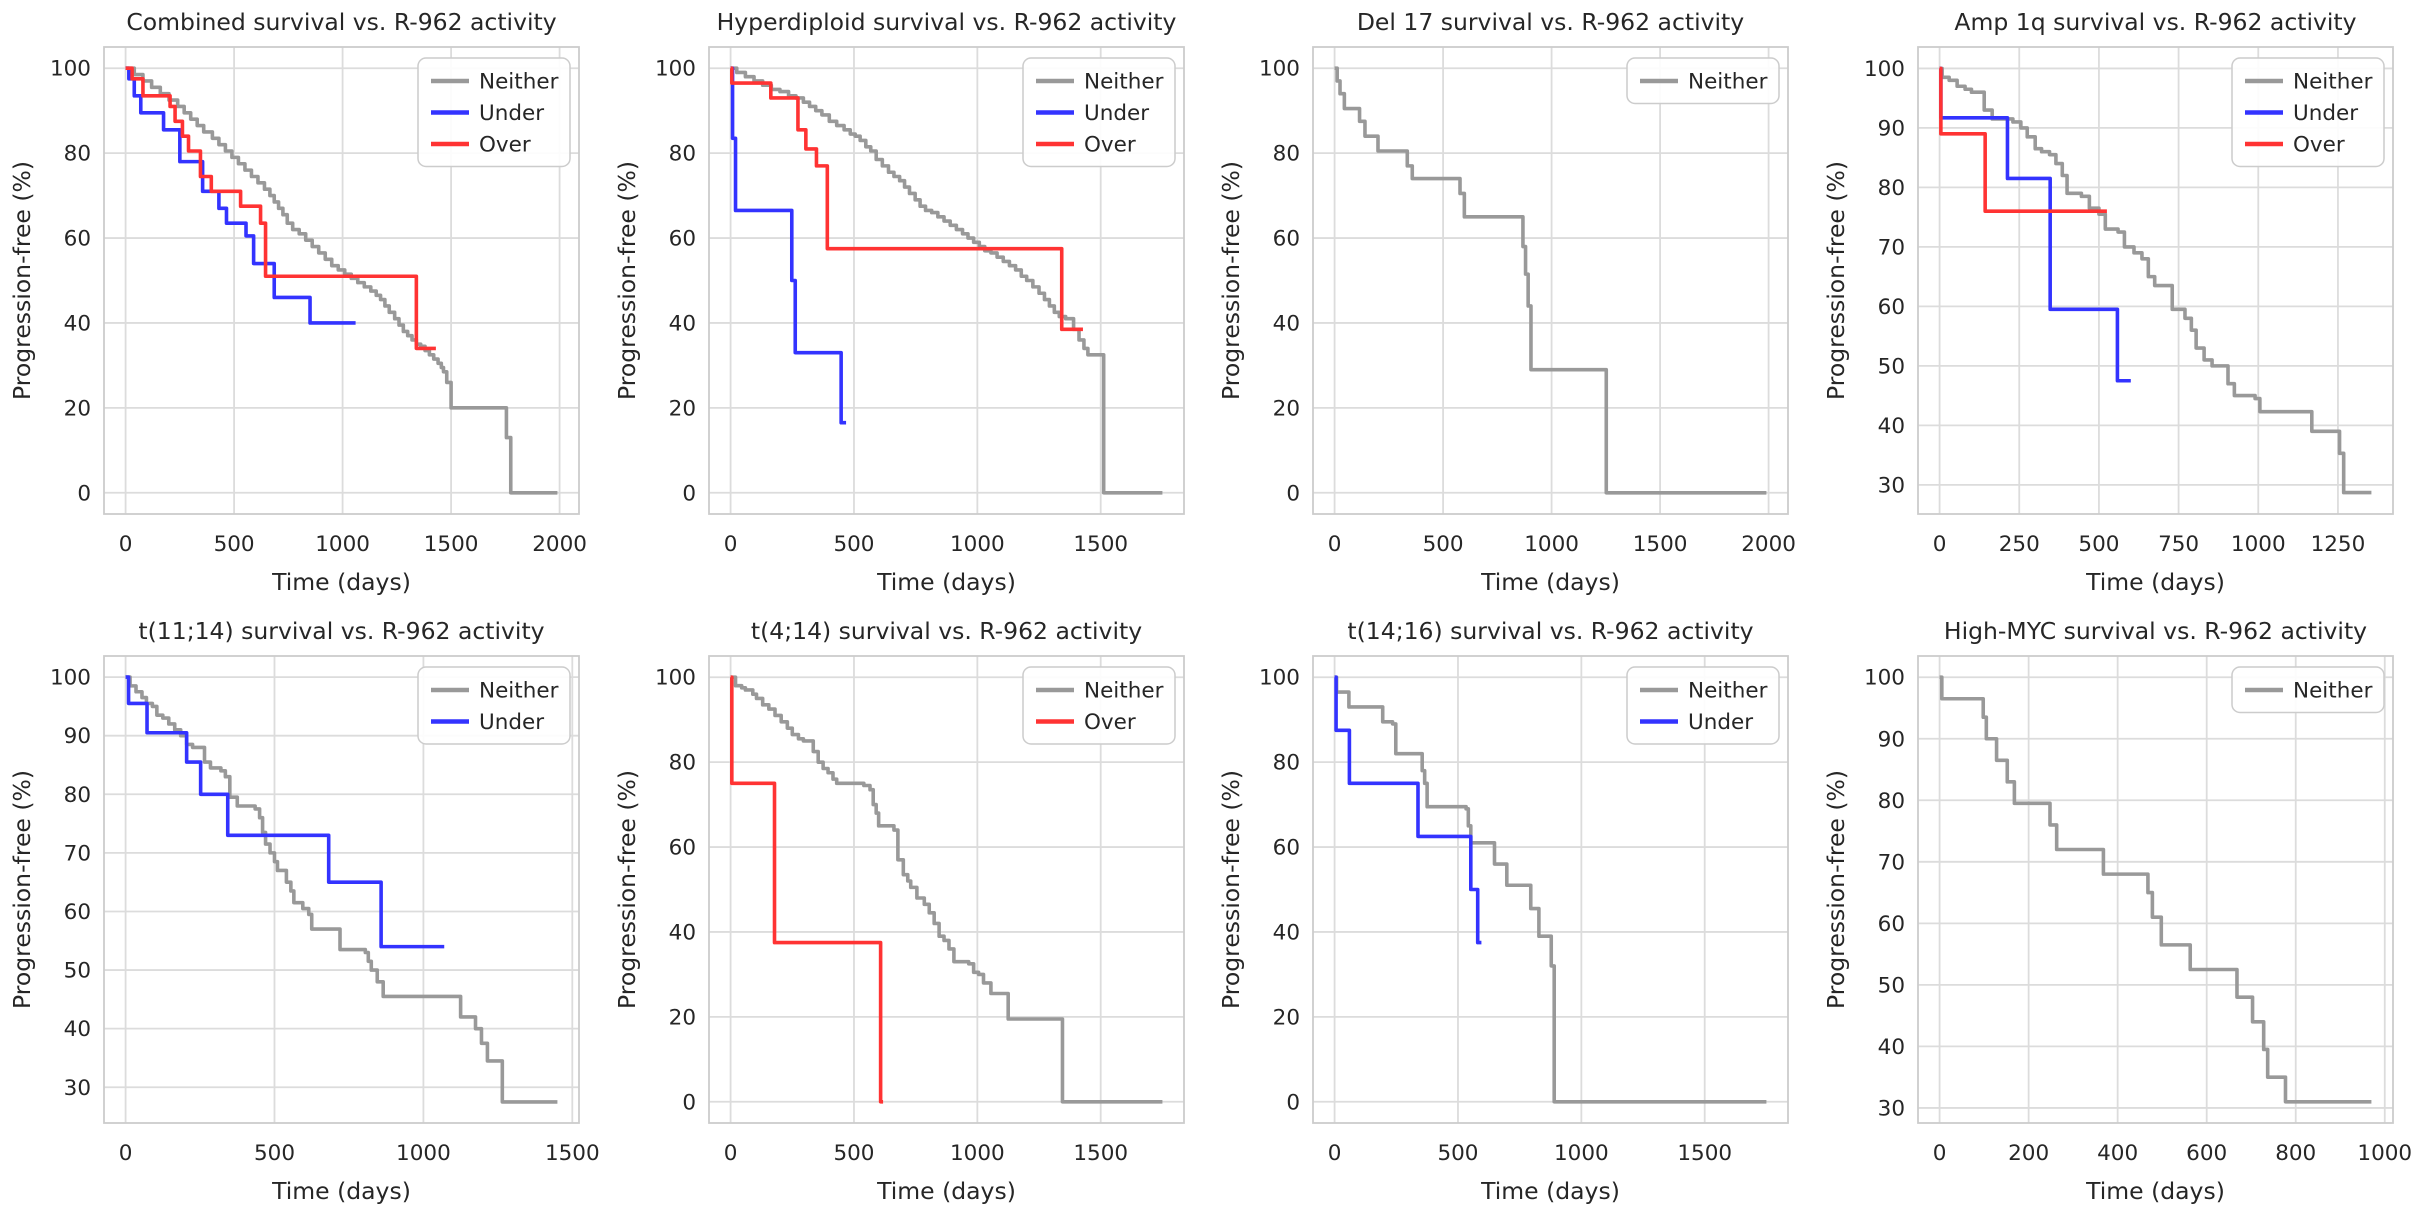  I want to click on x-tick-label: 750, so click(2178, 544).